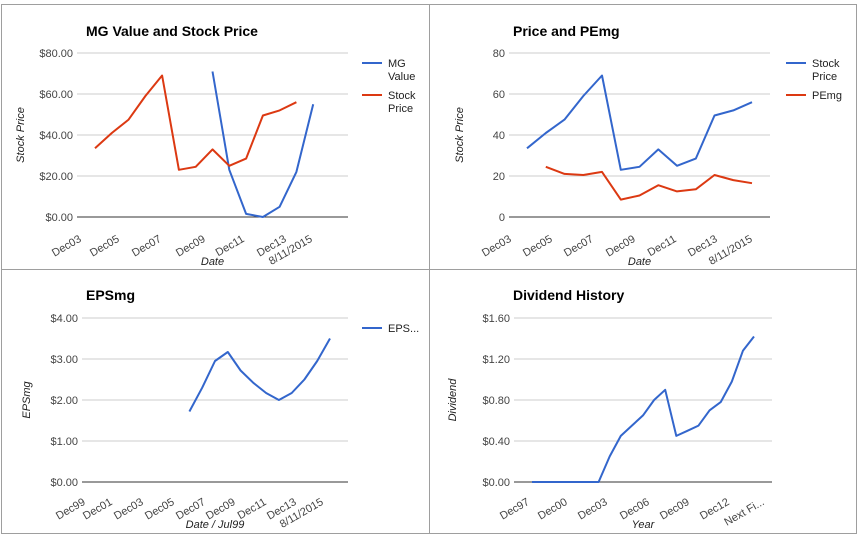  I want to click on y-tick-label: $1.00, so click(64, 442).